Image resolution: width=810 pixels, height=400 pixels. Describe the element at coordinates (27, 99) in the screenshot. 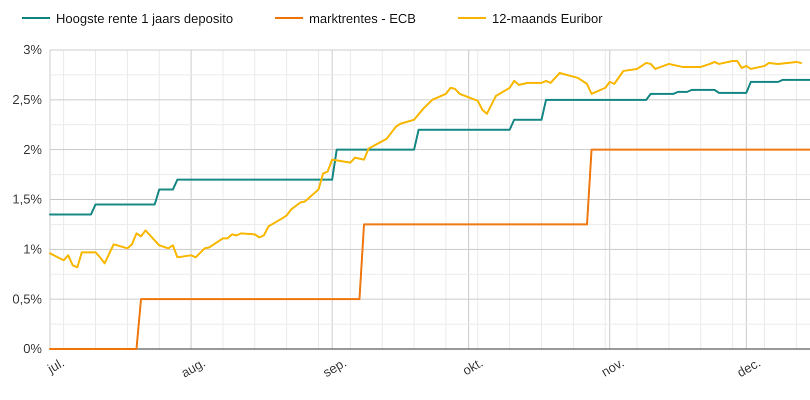

I see `y-tick-label: 2,5%` at that location.